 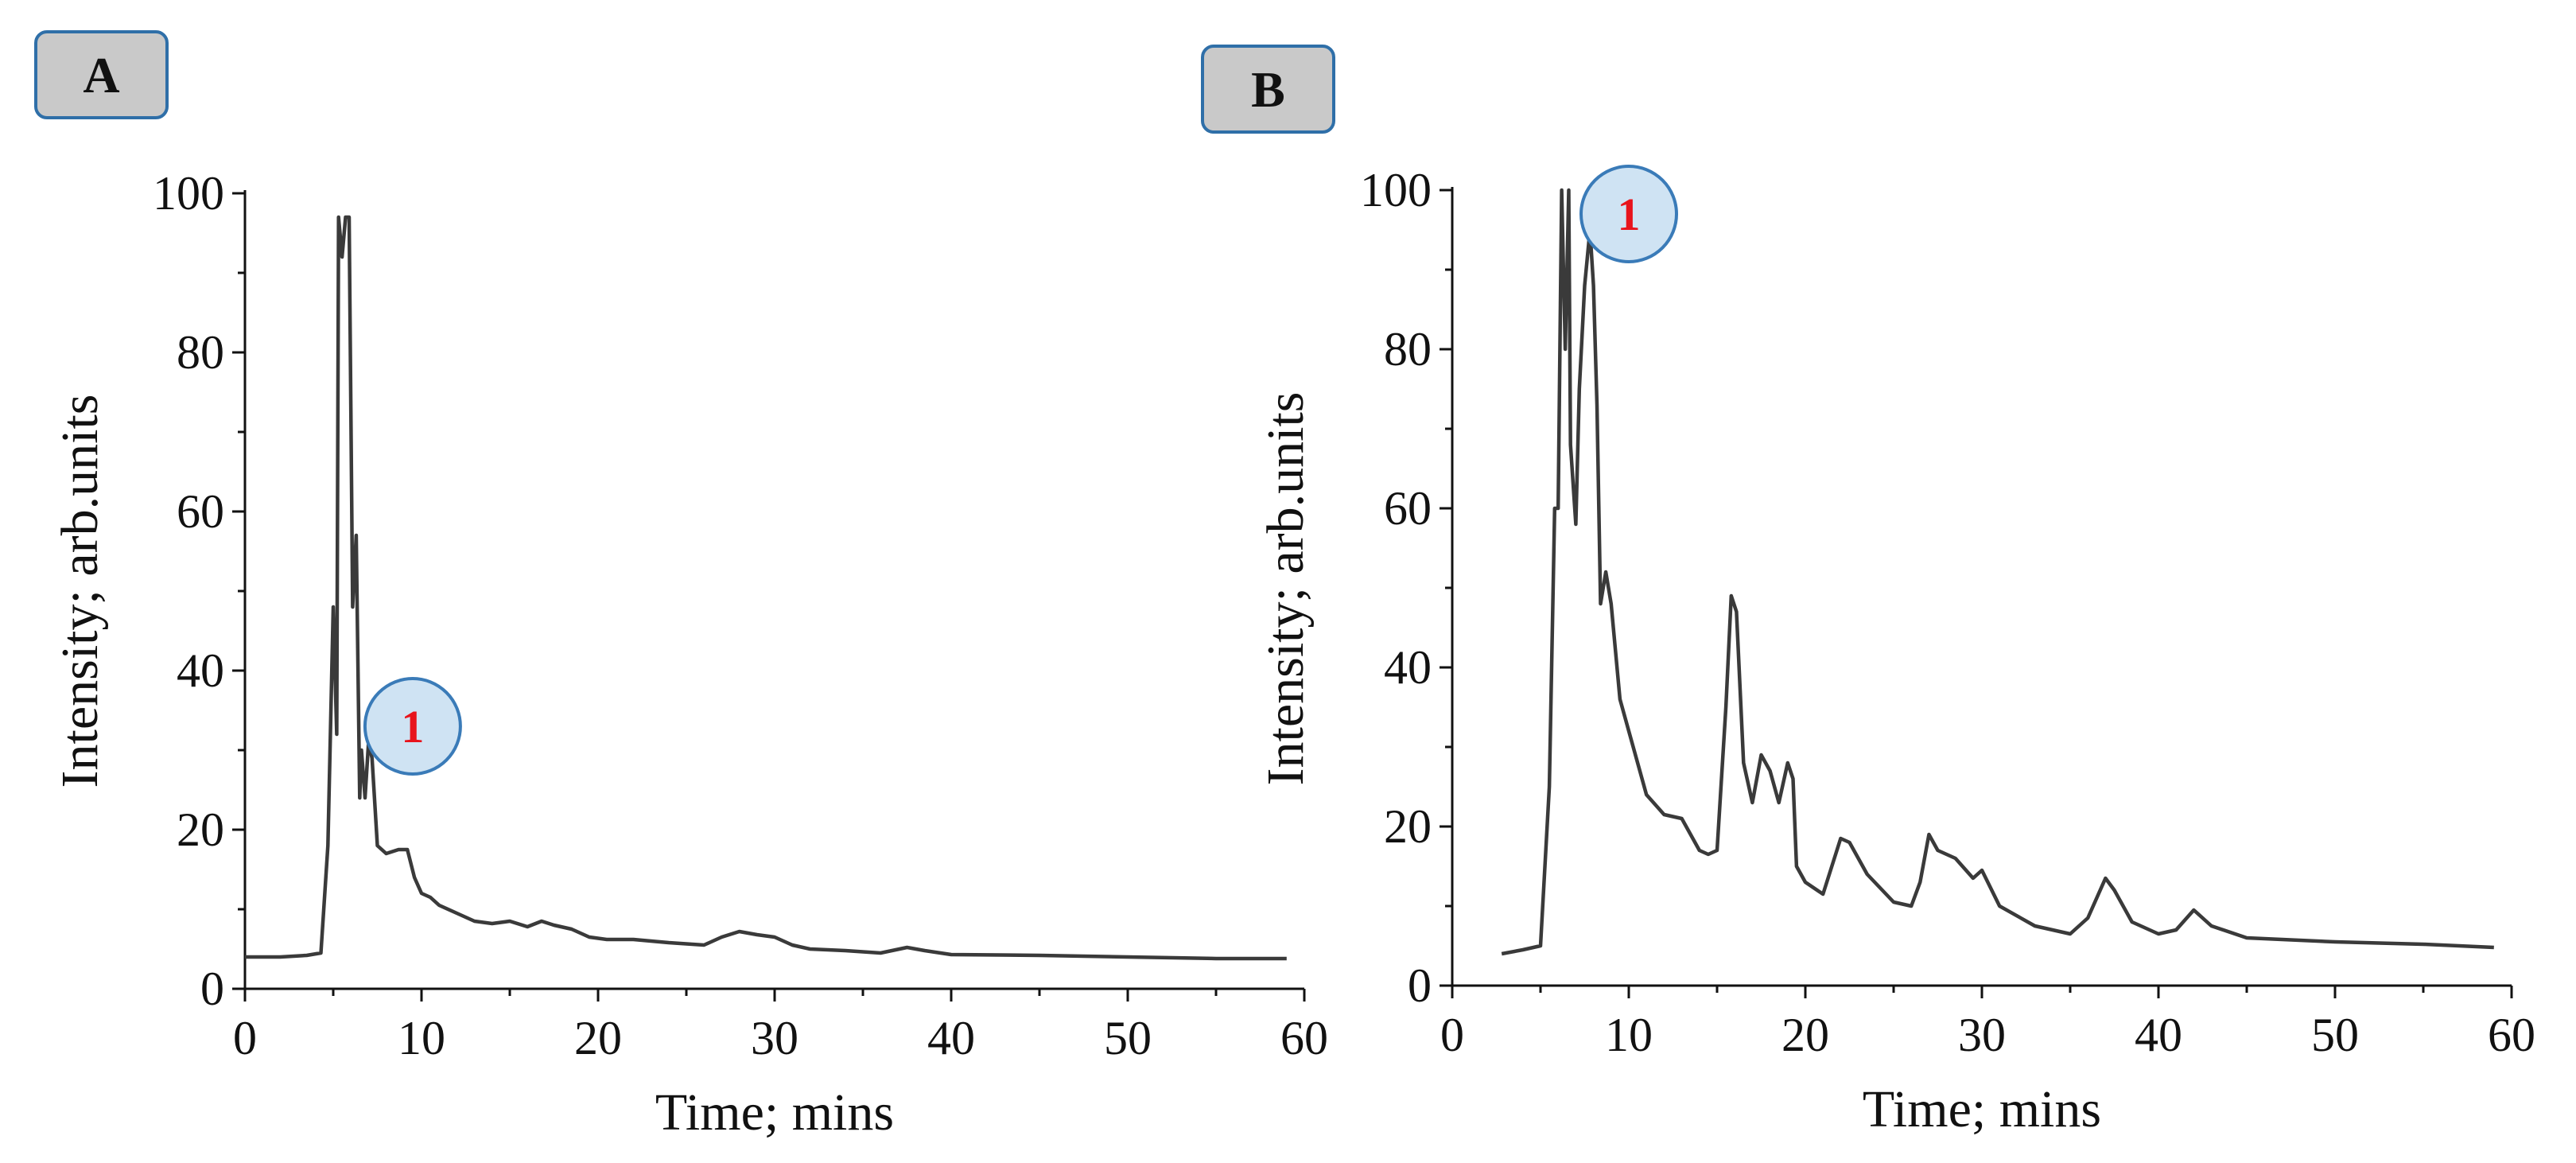 I want to click on panel-label: A, so click(x=101, y=75).